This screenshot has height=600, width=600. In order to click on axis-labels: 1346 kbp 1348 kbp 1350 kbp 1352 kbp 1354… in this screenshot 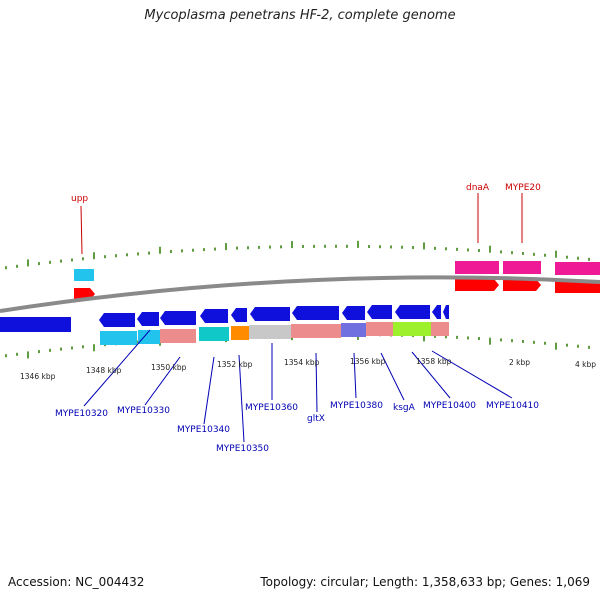, I will do `click(308, 369)`.